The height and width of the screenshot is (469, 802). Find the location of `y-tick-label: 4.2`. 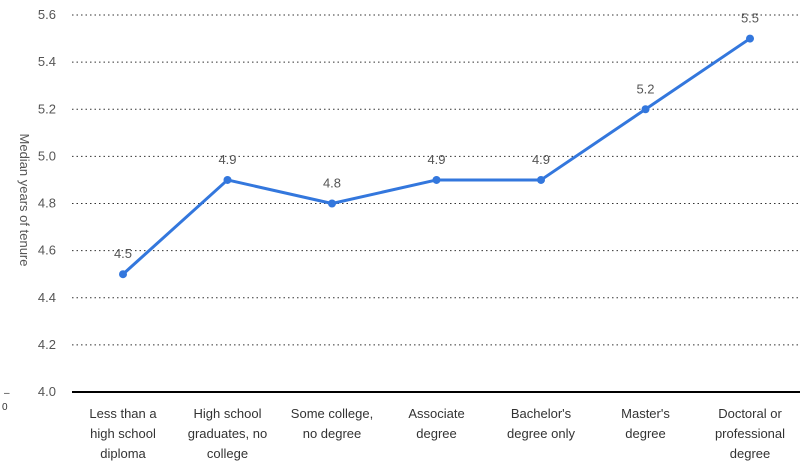

y-tick-label: 4.2 is located at coordinates (47, 344).